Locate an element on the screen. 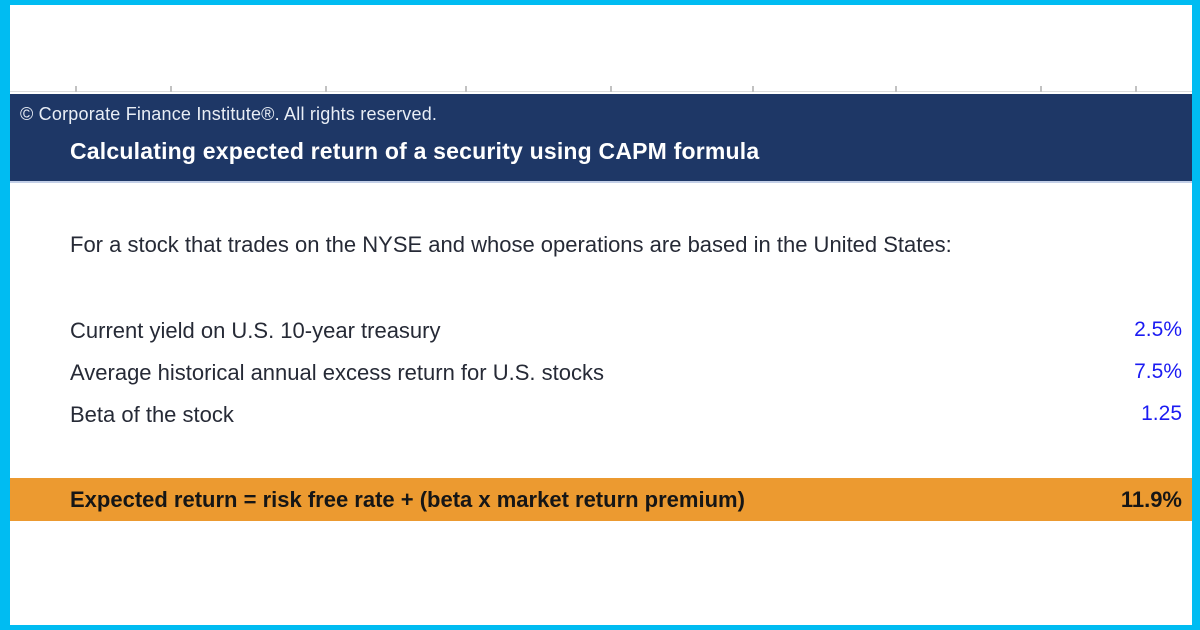  frame-border-bottom is located at coordinates (600, 627).